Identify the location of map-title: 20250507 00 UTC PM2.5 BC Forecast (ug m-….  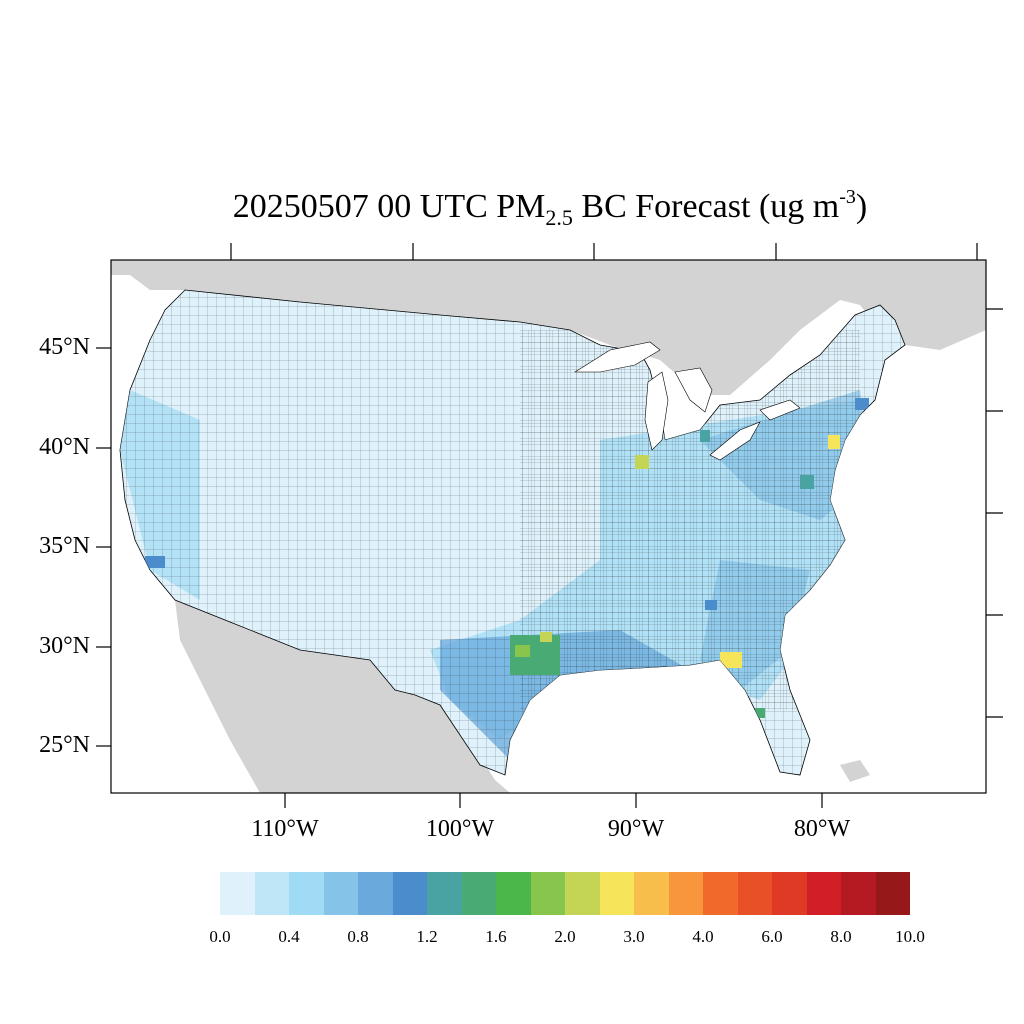
(550, 208).